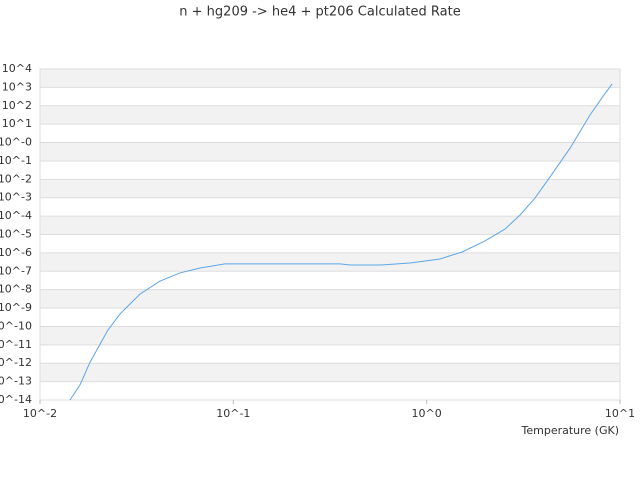  I want to click on y-tick-label: 10^2, so click(17, 105).